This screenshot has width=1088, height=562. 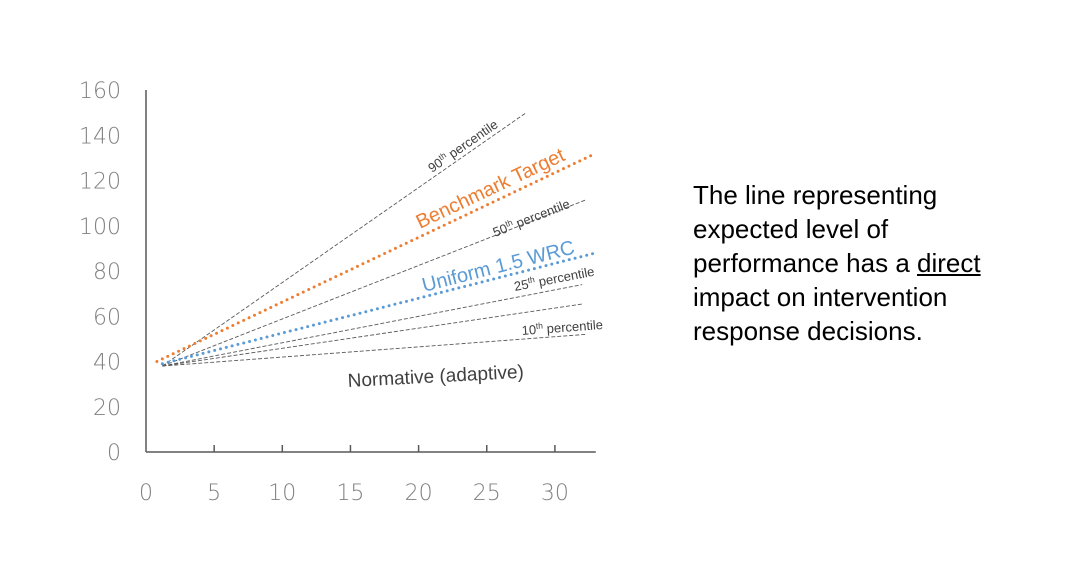 I want to click on y-tick-label: 60, so click(x=107, y=317).